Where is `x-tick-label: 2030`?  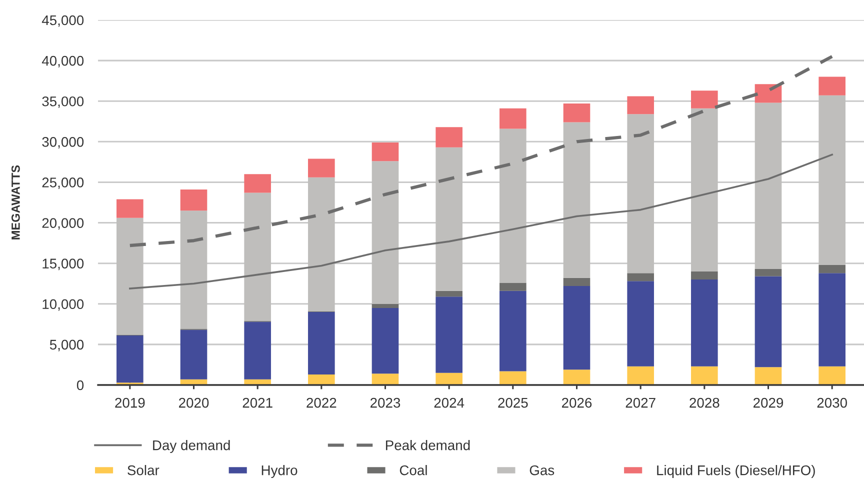
x-tick-label: 2030 is located at coordinates (832, 403).